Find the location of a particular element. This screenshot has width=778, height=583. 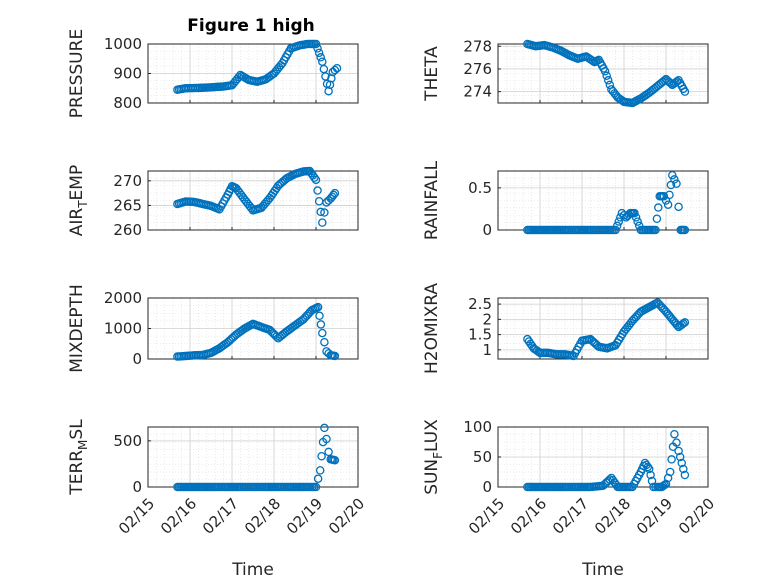

y-tick-label: 265 is located at coordinates (127, 205).